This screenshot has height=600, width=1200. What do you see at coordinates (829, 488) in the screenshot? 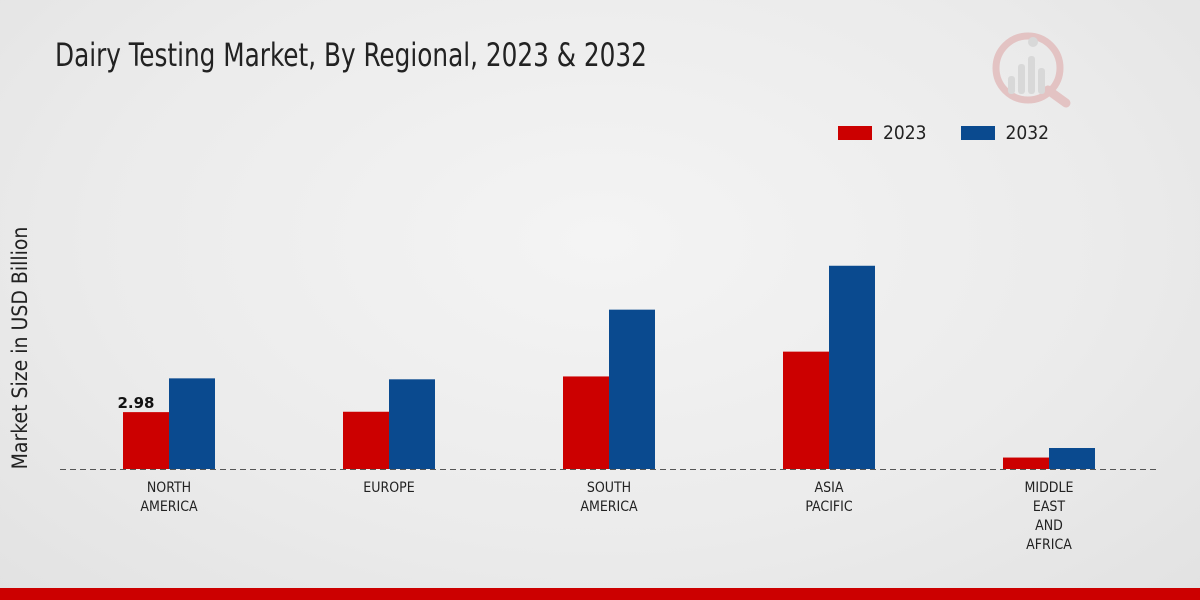
I see `x-tick-label-line: ASIA` at bounding box center [829, 488].